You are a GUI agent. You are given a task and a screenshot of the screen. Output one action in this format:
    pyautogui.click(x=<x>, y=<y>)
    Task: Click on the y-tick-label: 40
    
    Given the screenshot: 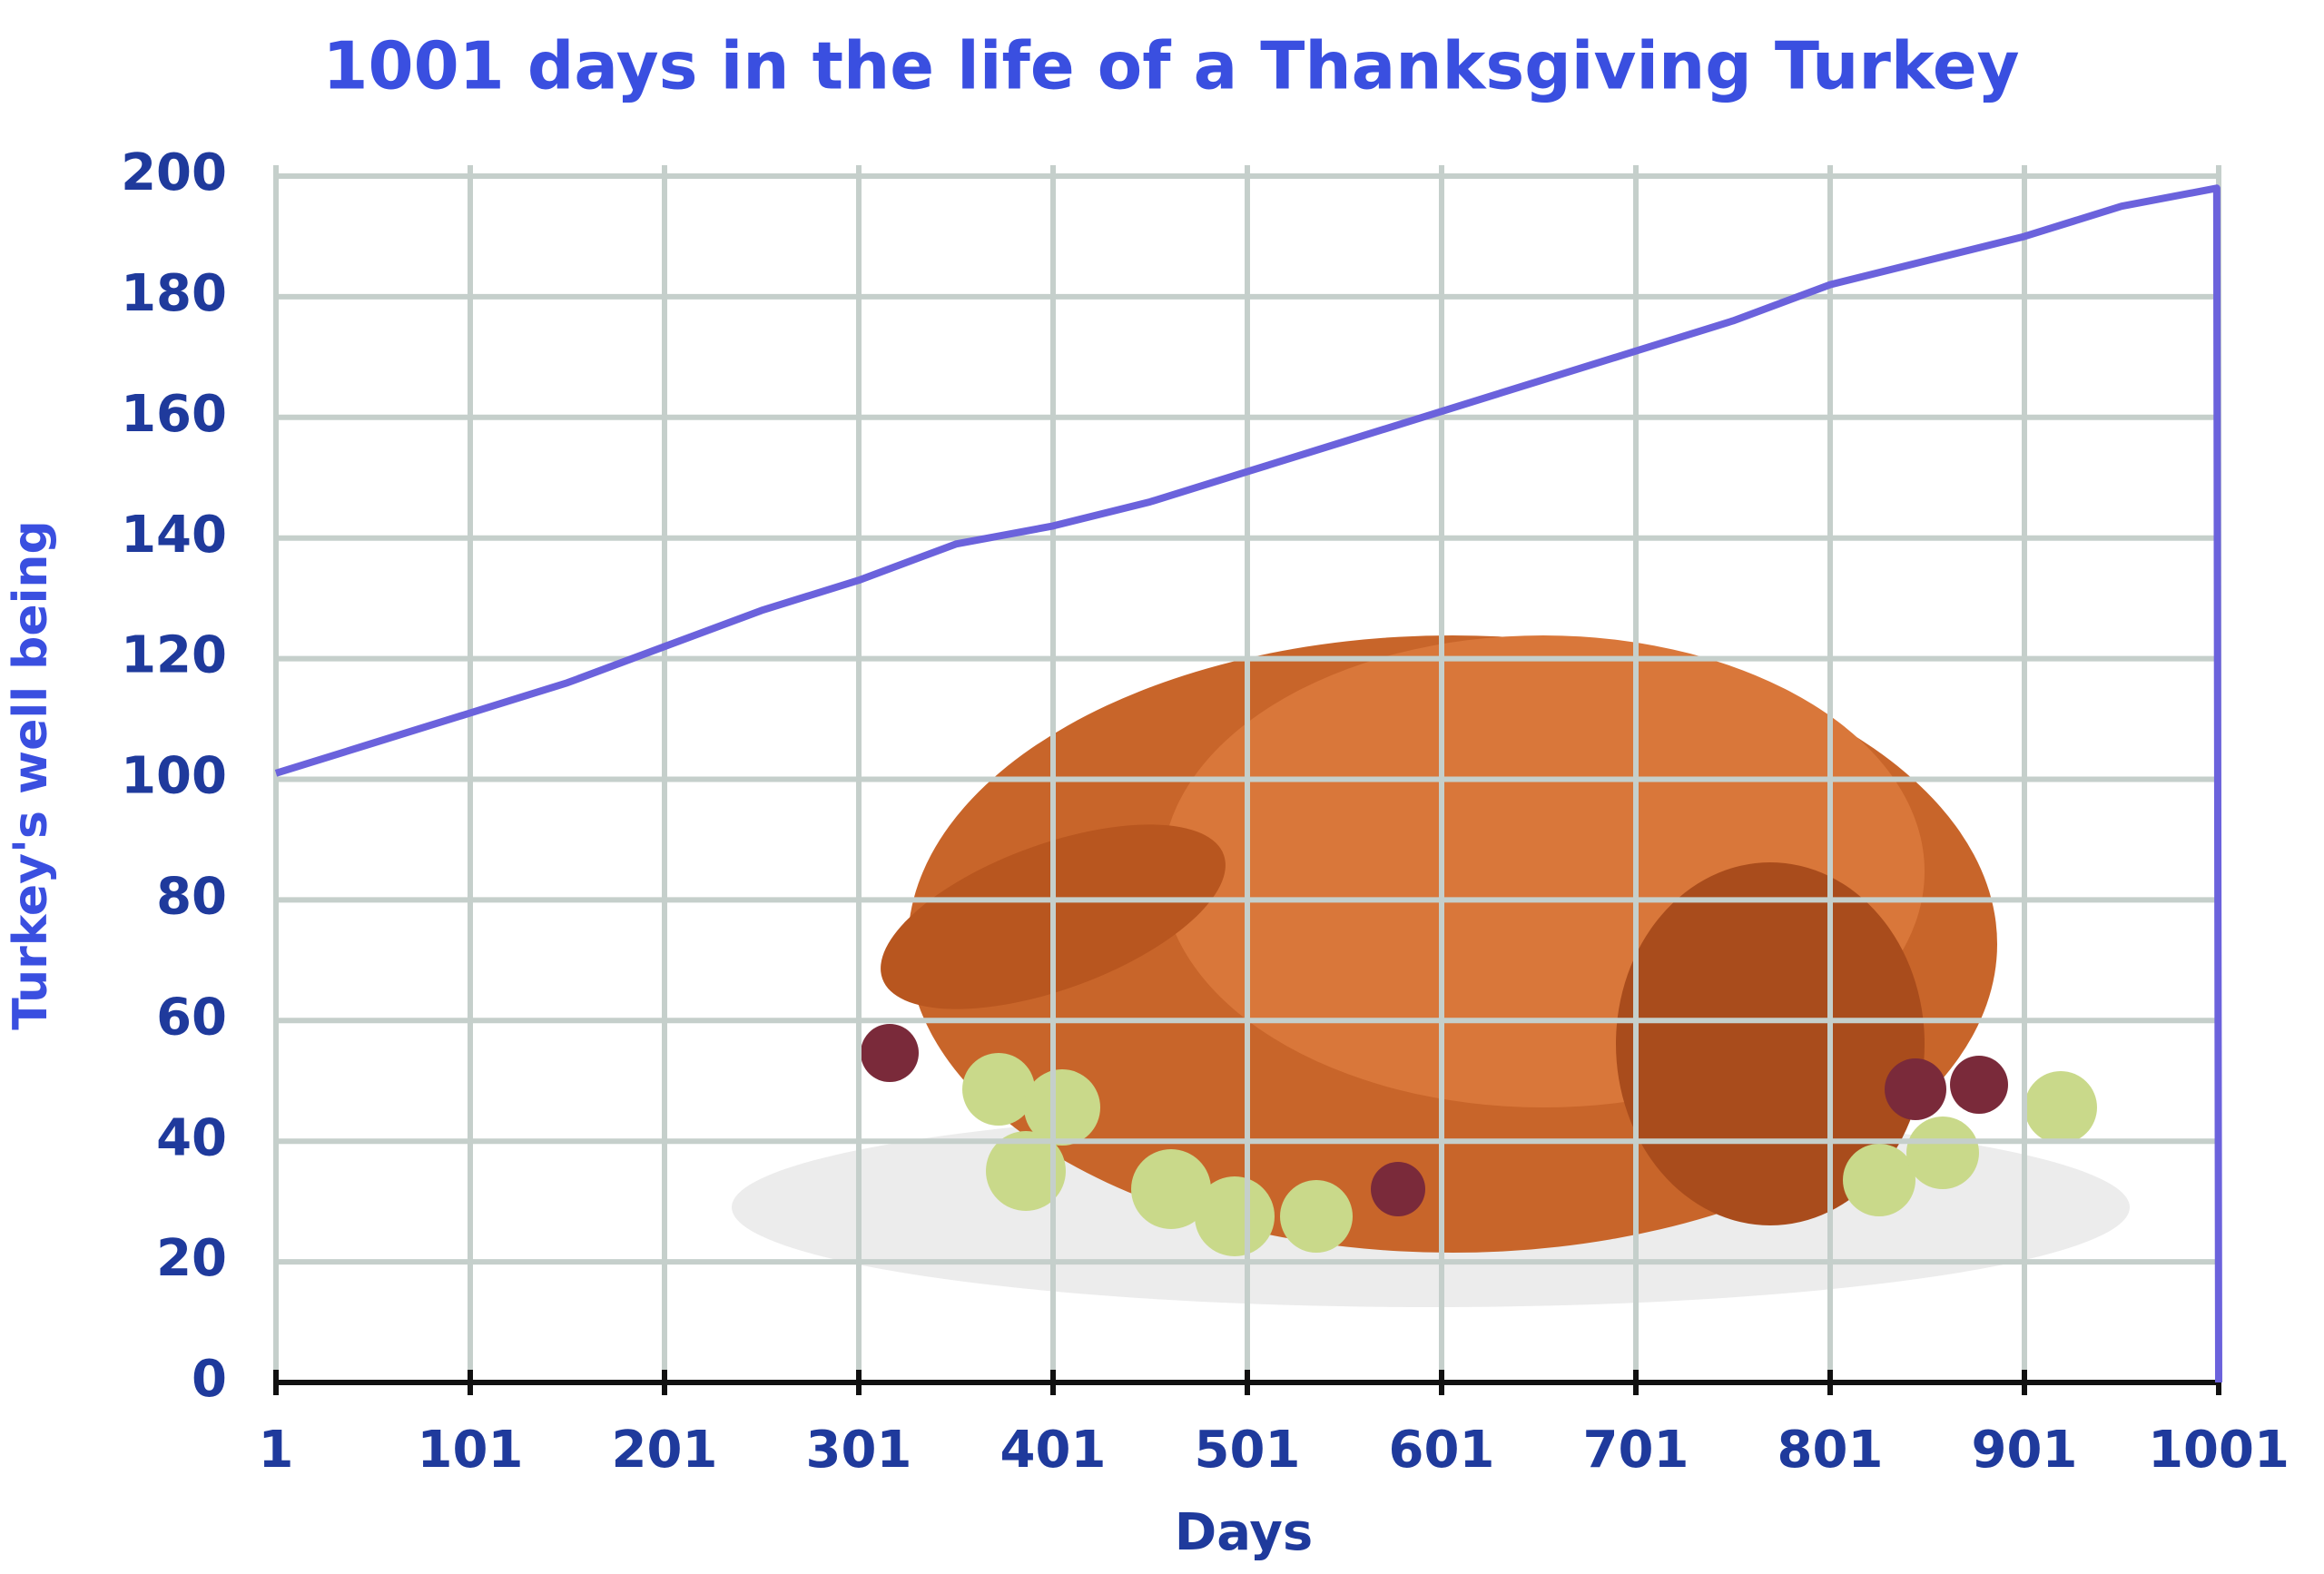 What is the action you would take?
    pyautogui.click(x=191, y=1137)
    